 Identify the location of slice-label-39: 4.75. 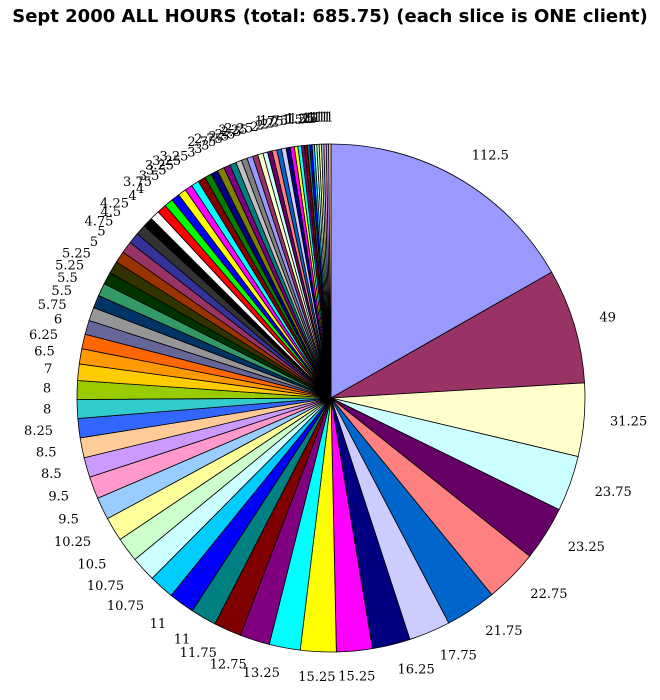
(98, 221).